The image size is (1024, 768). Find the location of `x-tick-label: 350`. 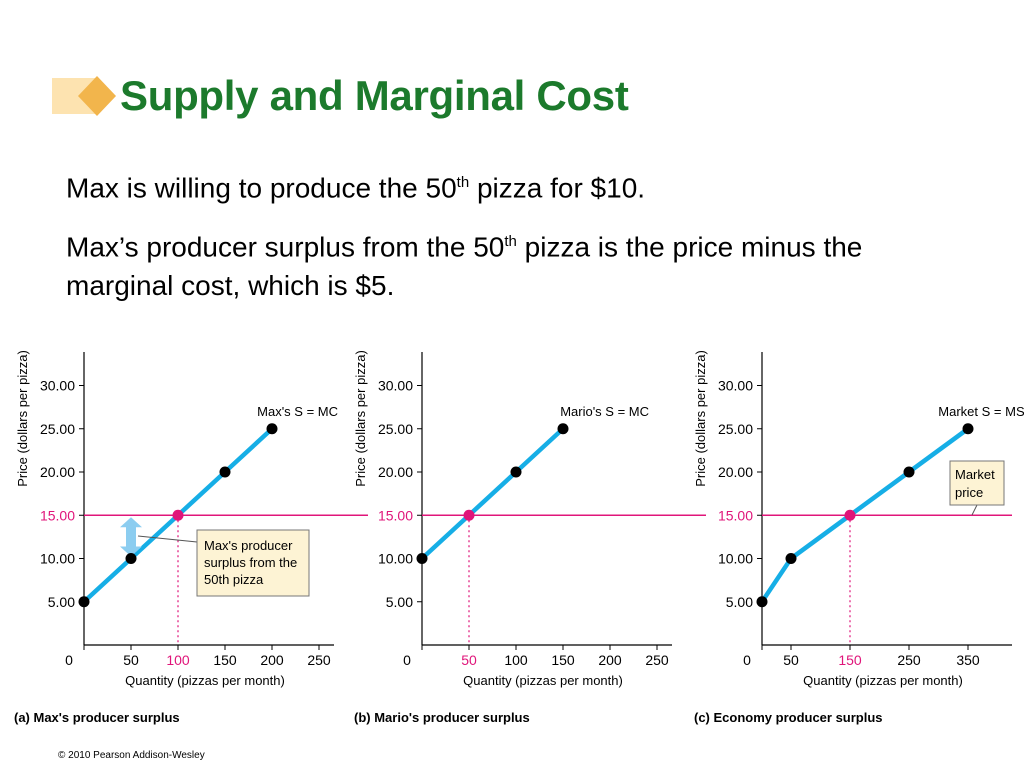

x-tick-label: 350 is located at coordinates (968, 660).